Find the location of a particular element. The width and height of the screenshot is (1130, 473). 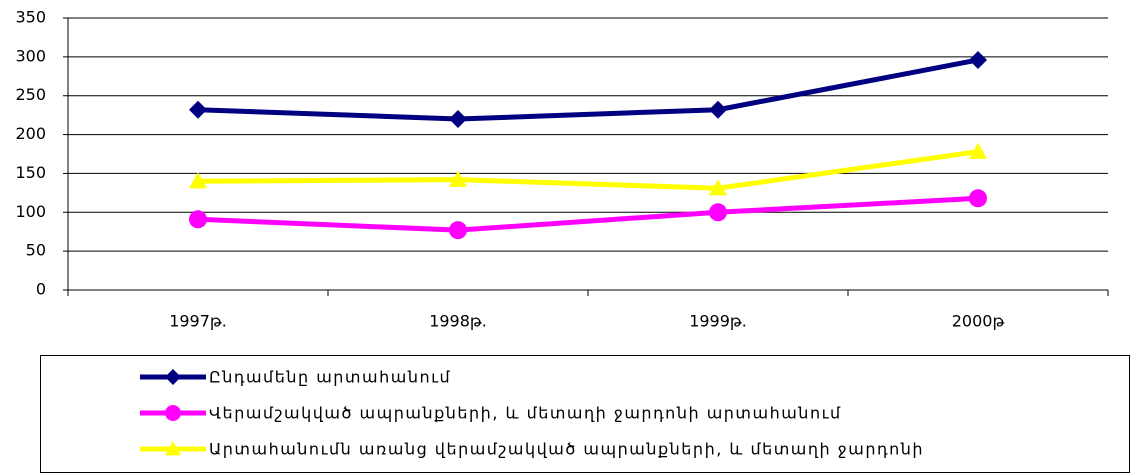

y-tick-label: 250 is located at coordinates (30, 94).